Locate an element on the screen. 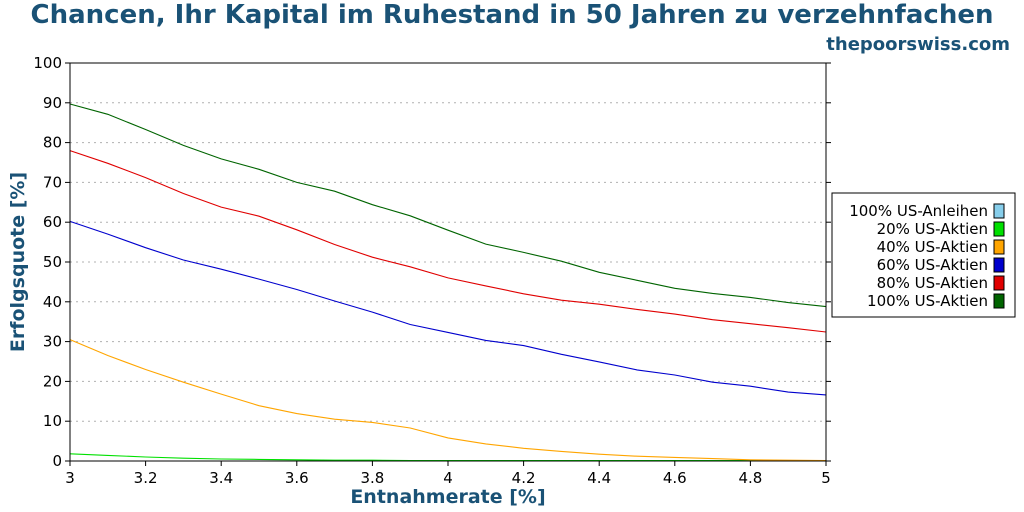 The width and height of the screenshot is (1024, 512). legend-label: 60% US-Aktien is located at coordinates (932, 265).